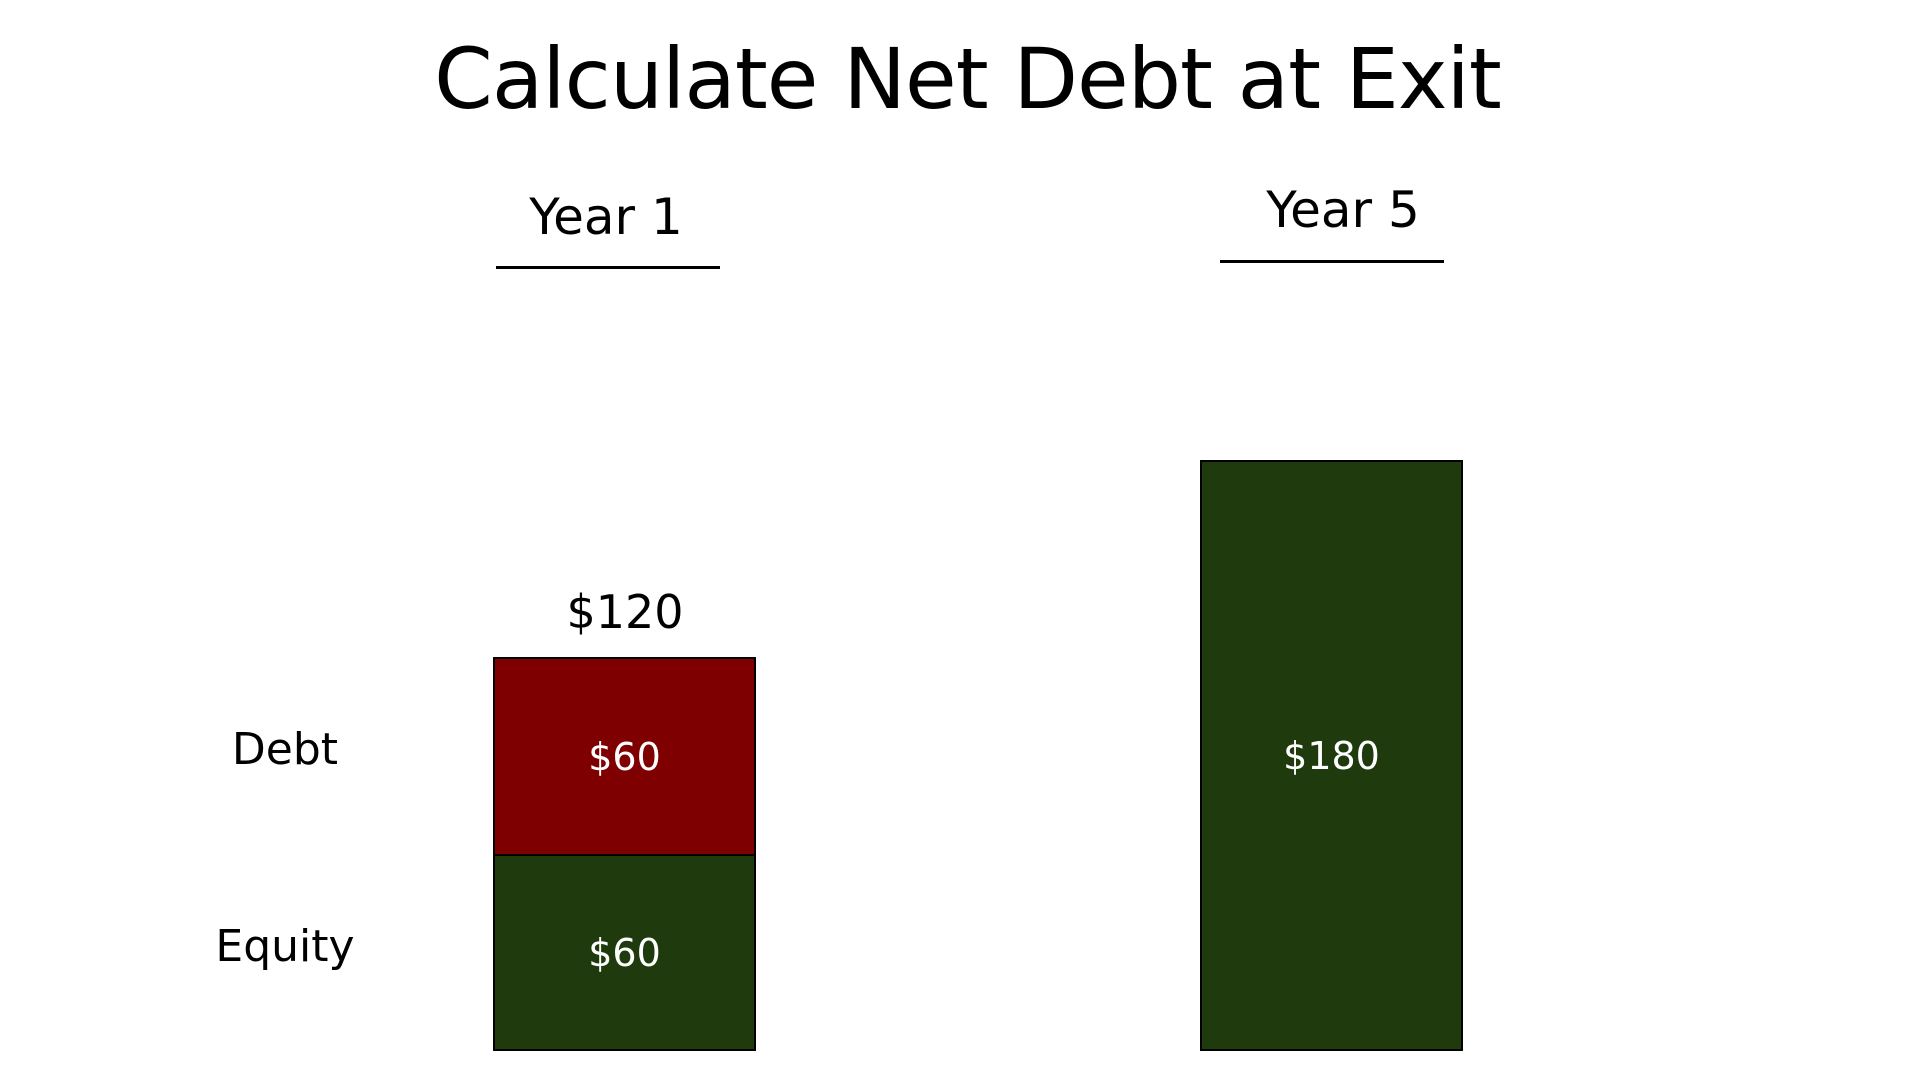  I want to click on bar-equity-year-5: $180, so click(1331, 755).